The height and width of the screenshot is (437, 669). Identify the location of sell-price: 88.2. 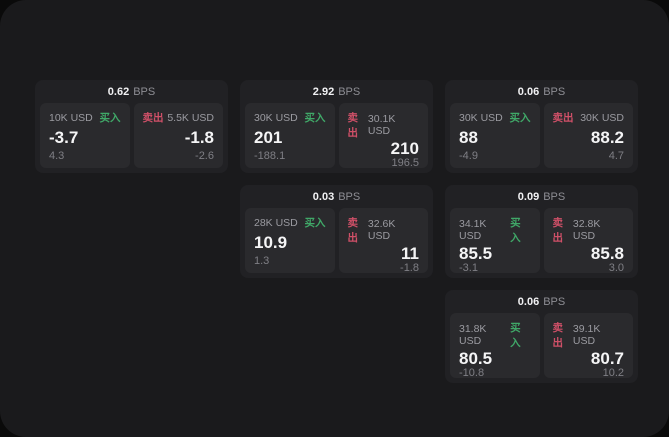
(607, 137).